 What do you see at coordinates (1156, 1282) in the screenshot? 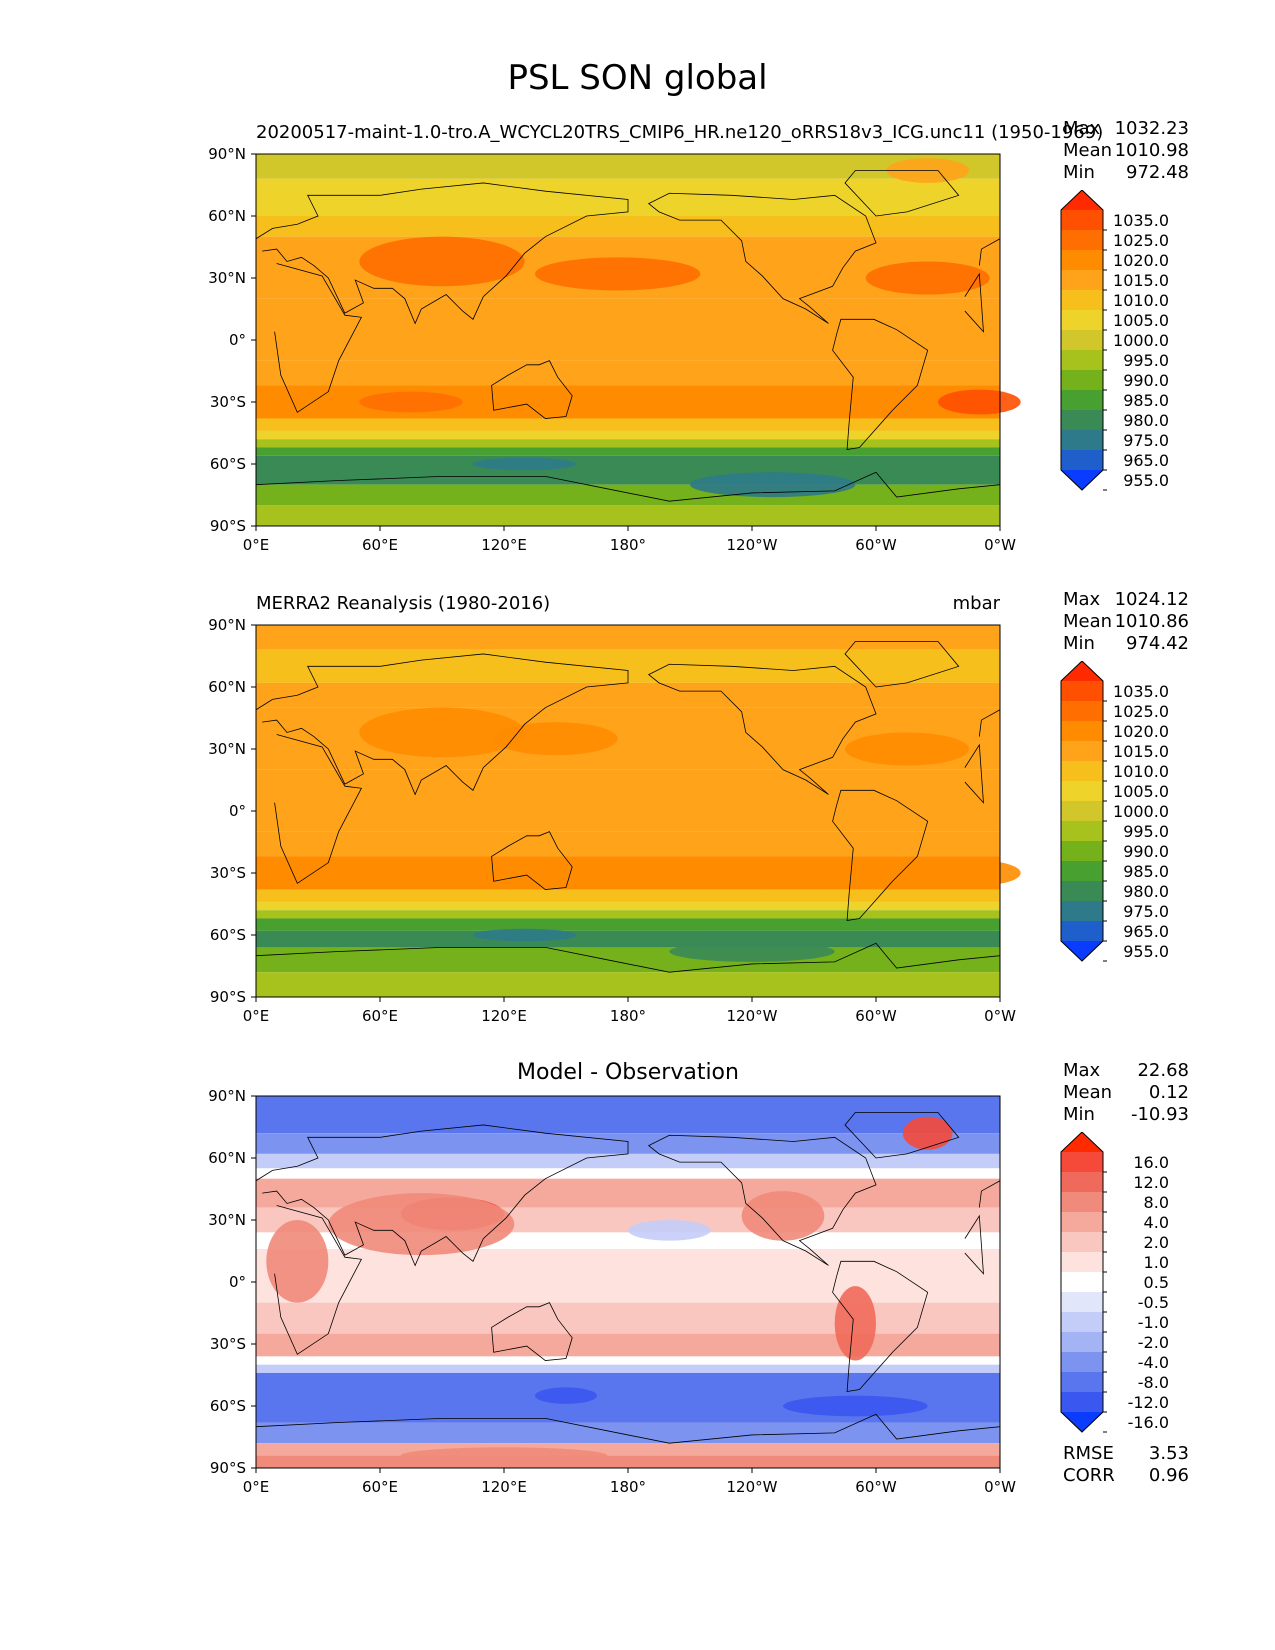
I see `colorbar-label: 0.5` at bounding box center [1156, 1282].